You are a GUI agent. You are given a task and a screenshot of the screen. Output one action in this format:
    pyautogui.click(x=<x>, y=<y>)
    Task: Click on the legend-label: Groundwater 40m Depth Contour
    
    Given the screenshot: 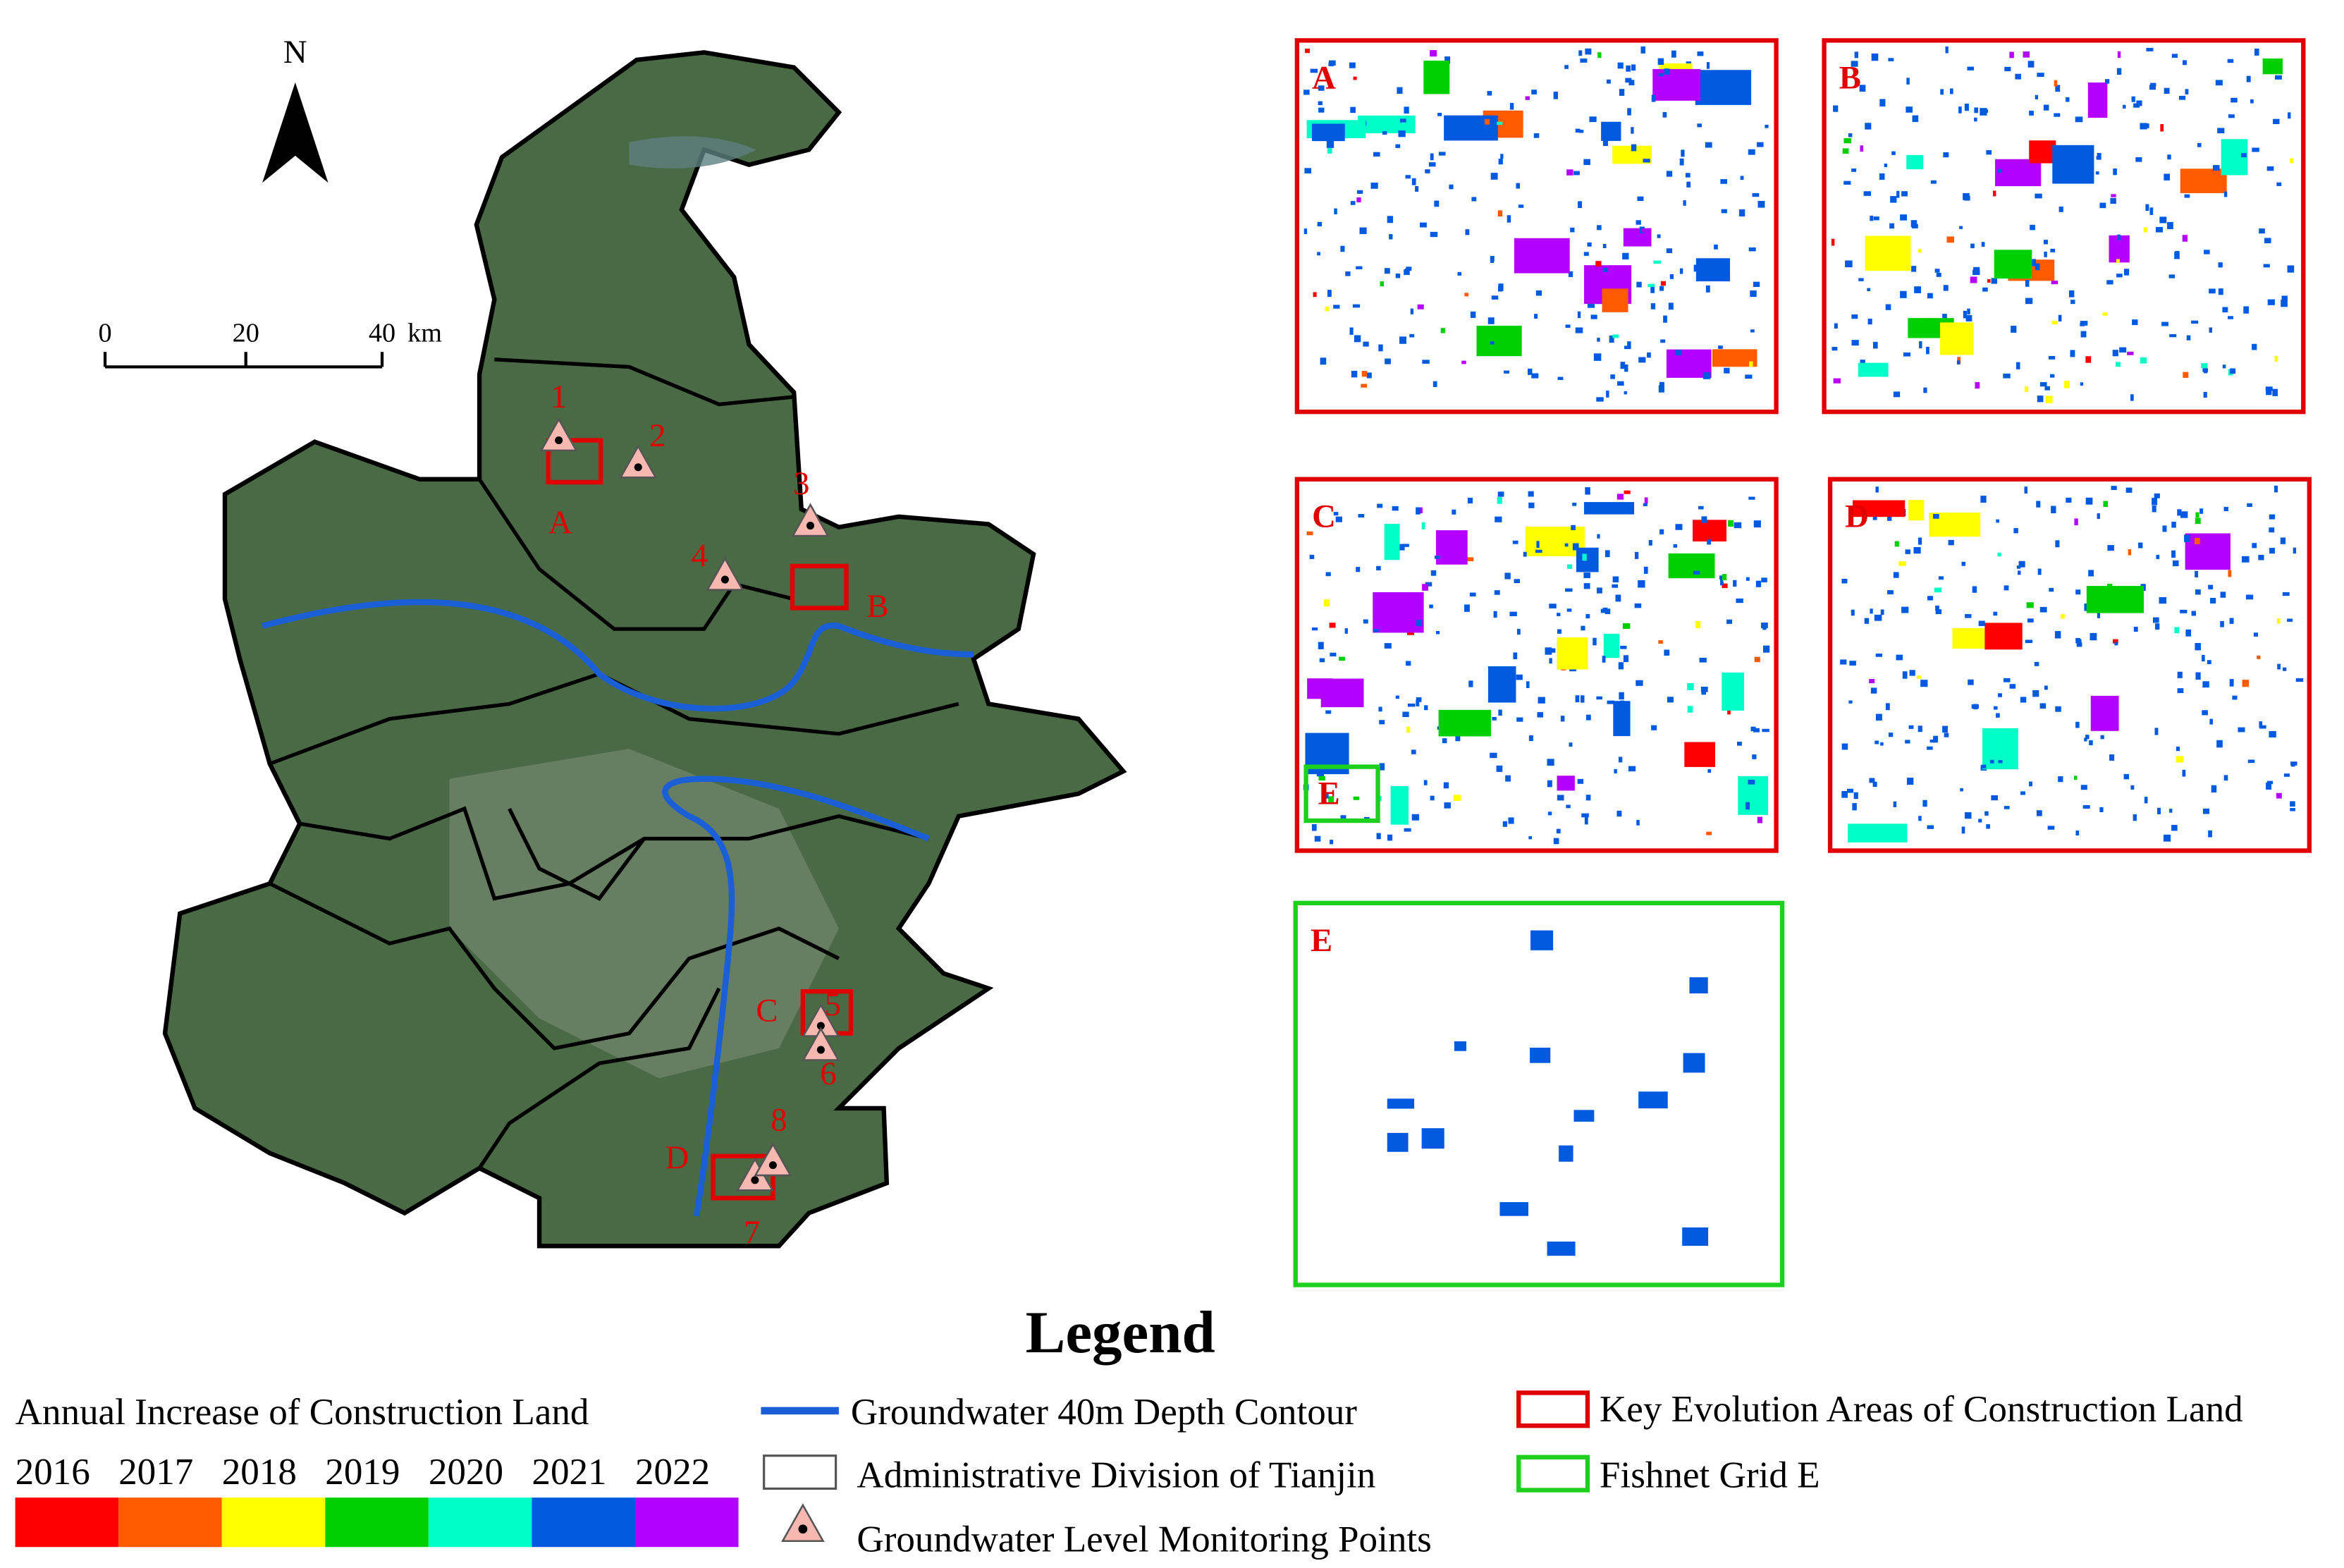 What is the action you would take?
    pyautogui.click(x=1104, y=1412)
    